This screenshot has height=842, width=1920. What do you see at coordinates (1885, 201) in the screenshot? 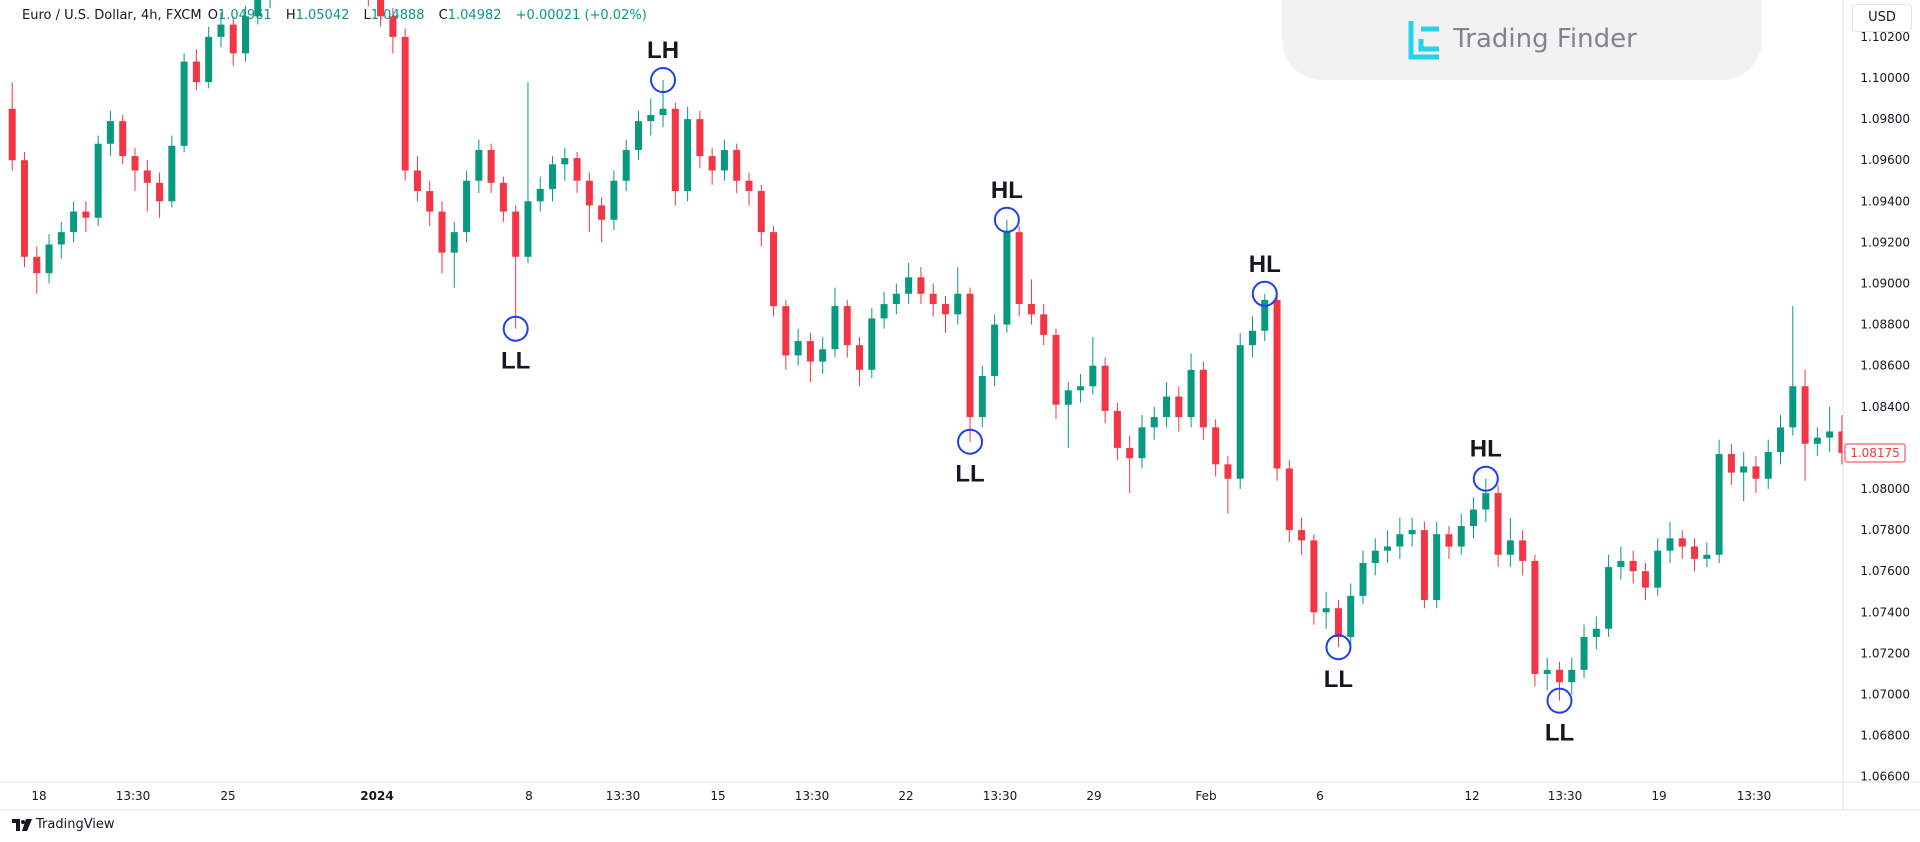
I see `price-tick-label: 1.09400` at bounding box center [1885, 201].